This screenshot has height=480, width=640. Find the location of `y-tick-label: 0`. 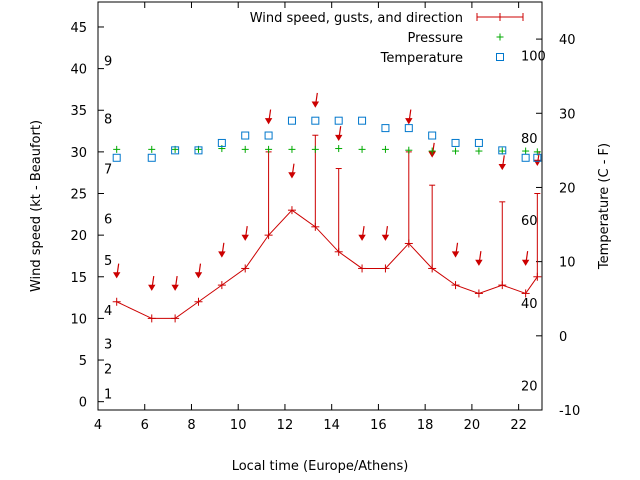

y-tick-label: 0 is located at coordinates (83, 403).